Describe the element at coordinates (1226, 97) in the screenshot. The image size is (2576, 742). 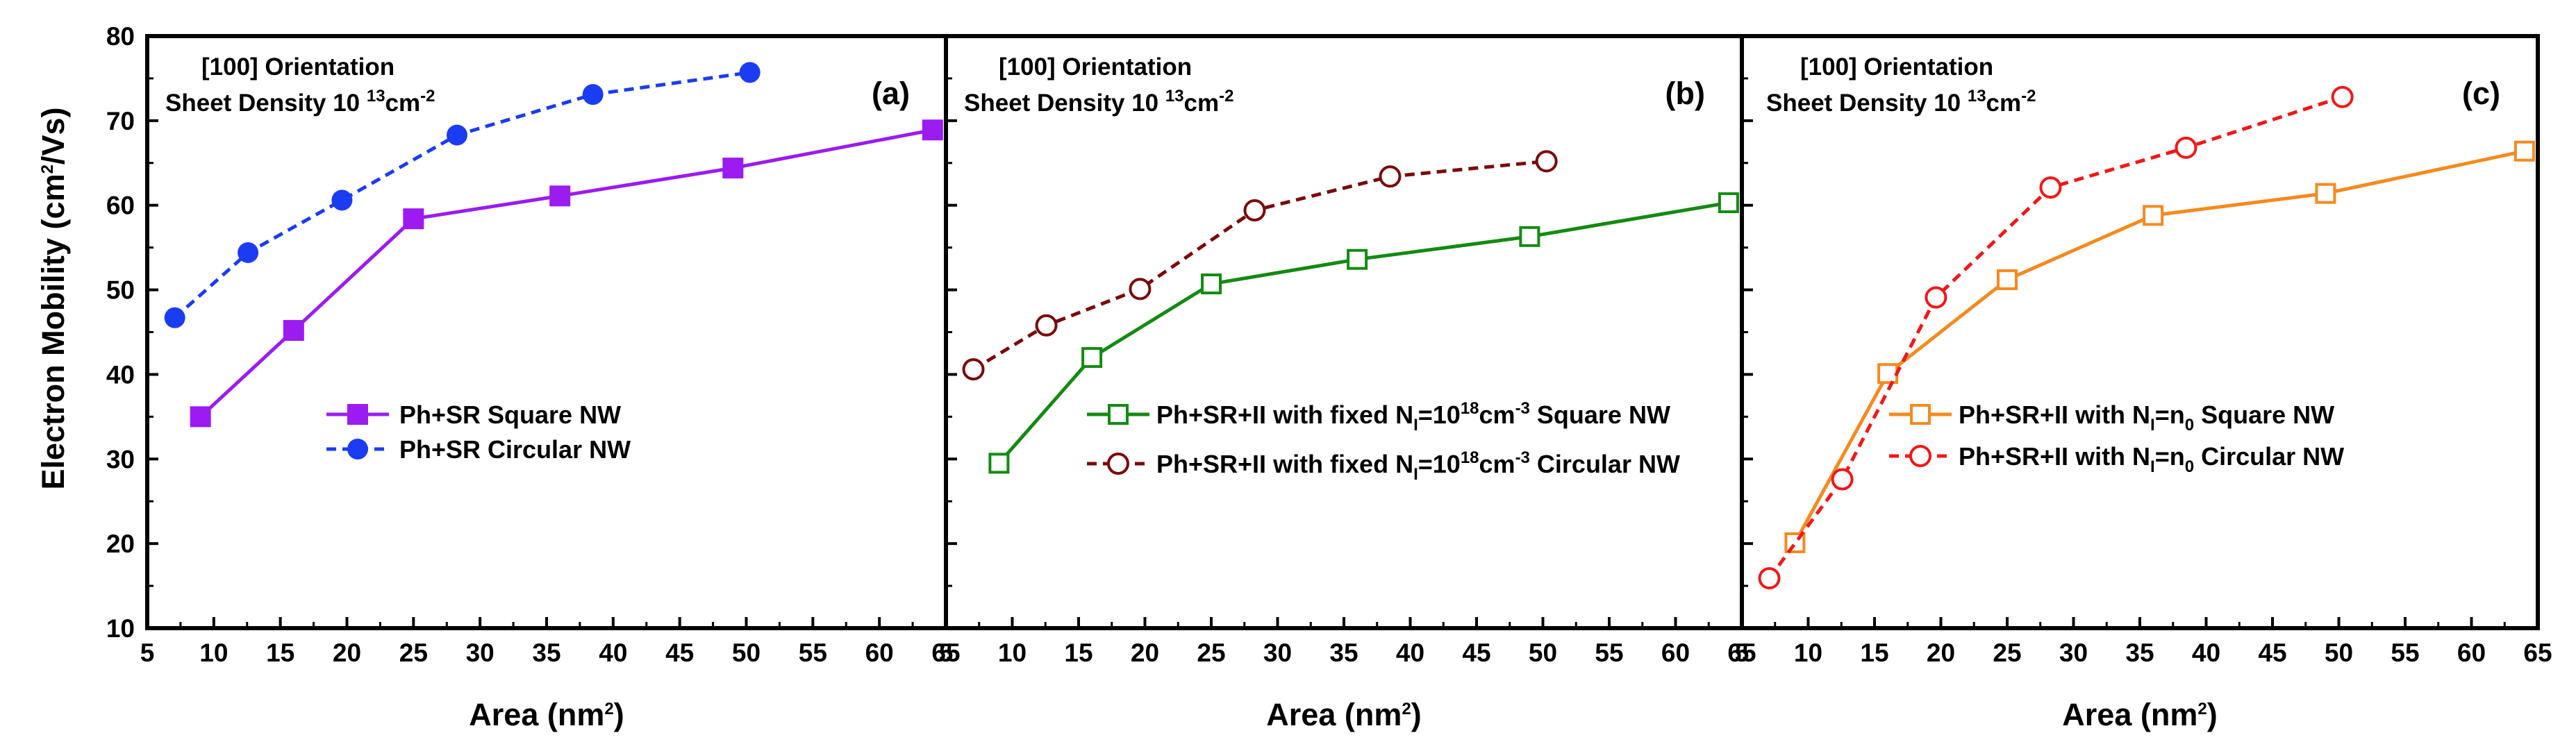
I see `panel-b-density-sup2: -2` at that location.